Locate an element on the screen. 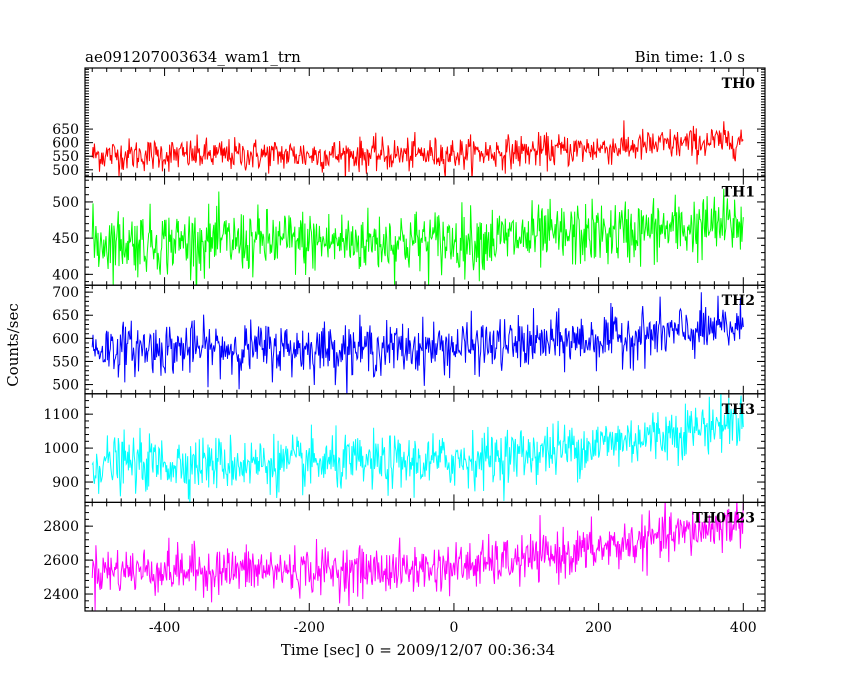 This screenshot has height=680, width=850. series-line-th0123 is located at coordinates (417, 556).